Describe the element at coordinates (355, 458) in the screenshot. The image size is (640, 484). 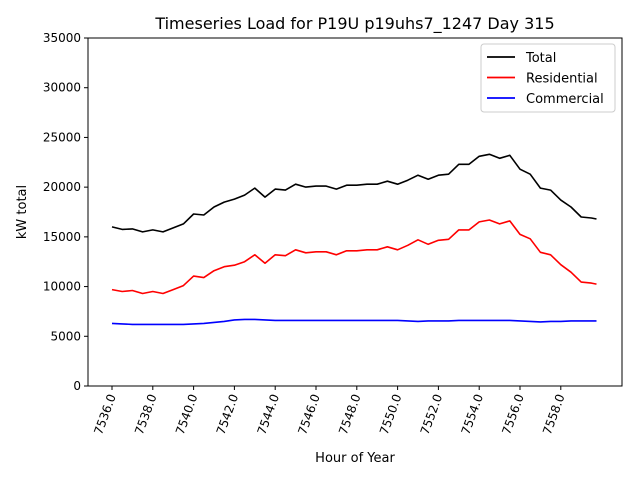
I see `x-axis-label: Hour of Year` at that location.